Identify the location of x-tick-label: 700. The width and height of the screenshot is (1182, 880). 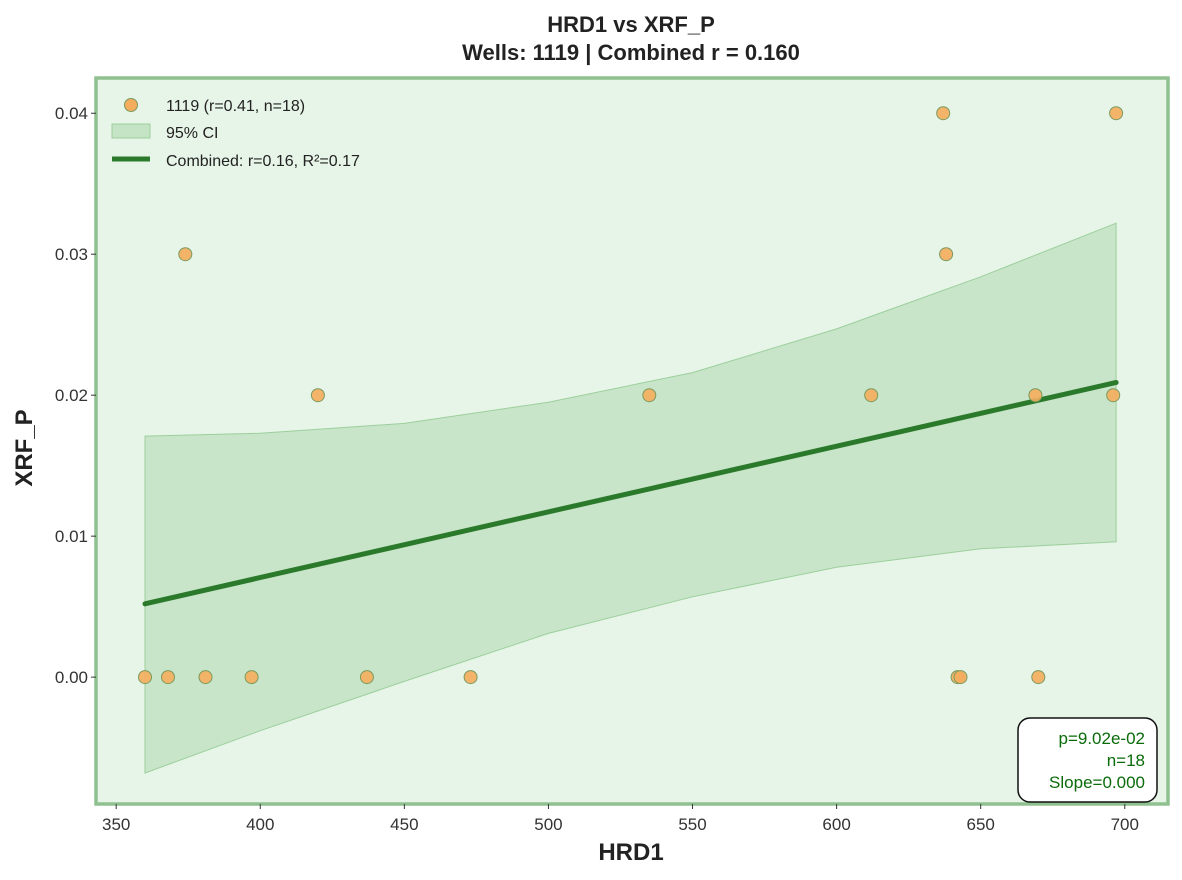
(1125, 824).